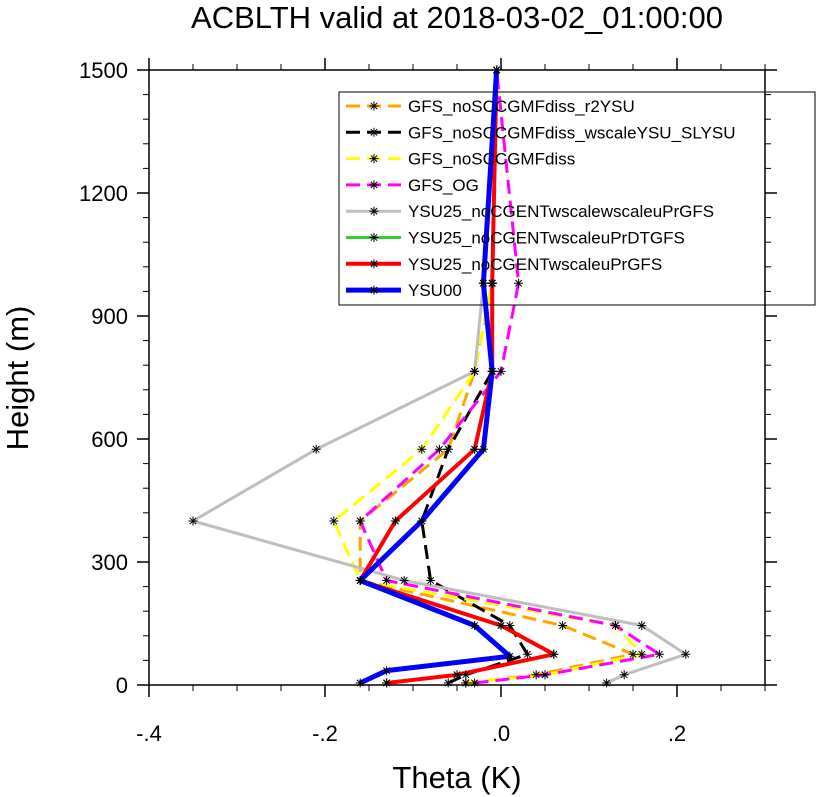  Describe the element at coordinates (535, 264) in the screenshot. I see `legend-label: YSU25_noCGENTwscaleuPrGFS` at that location.